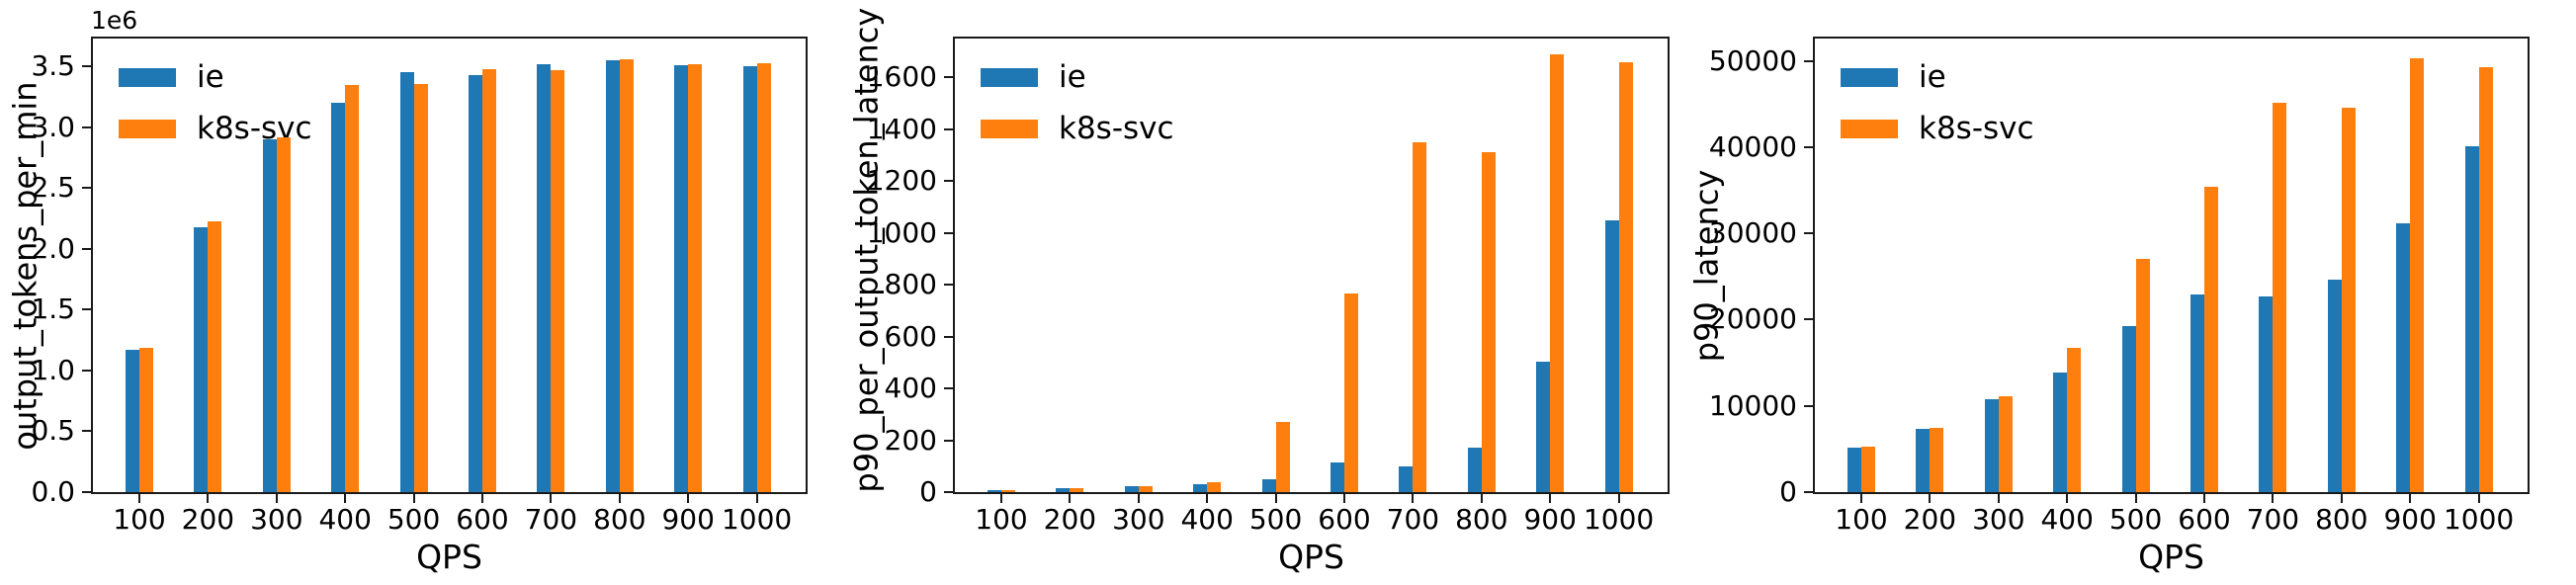 This screenshot has width=2576, height=585. Describe the element at coordinates (1619, 519) in the screenshot. I see `x-tick-label: 1000` at that location.